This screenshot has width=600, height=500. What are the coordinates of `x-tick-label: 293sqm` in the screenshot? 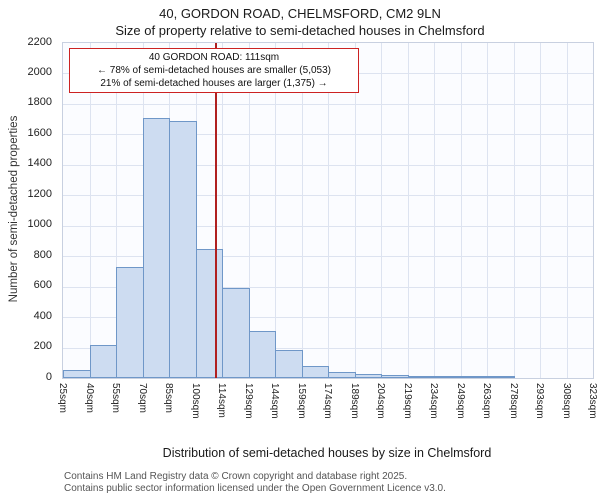 It's located at (539, 401).